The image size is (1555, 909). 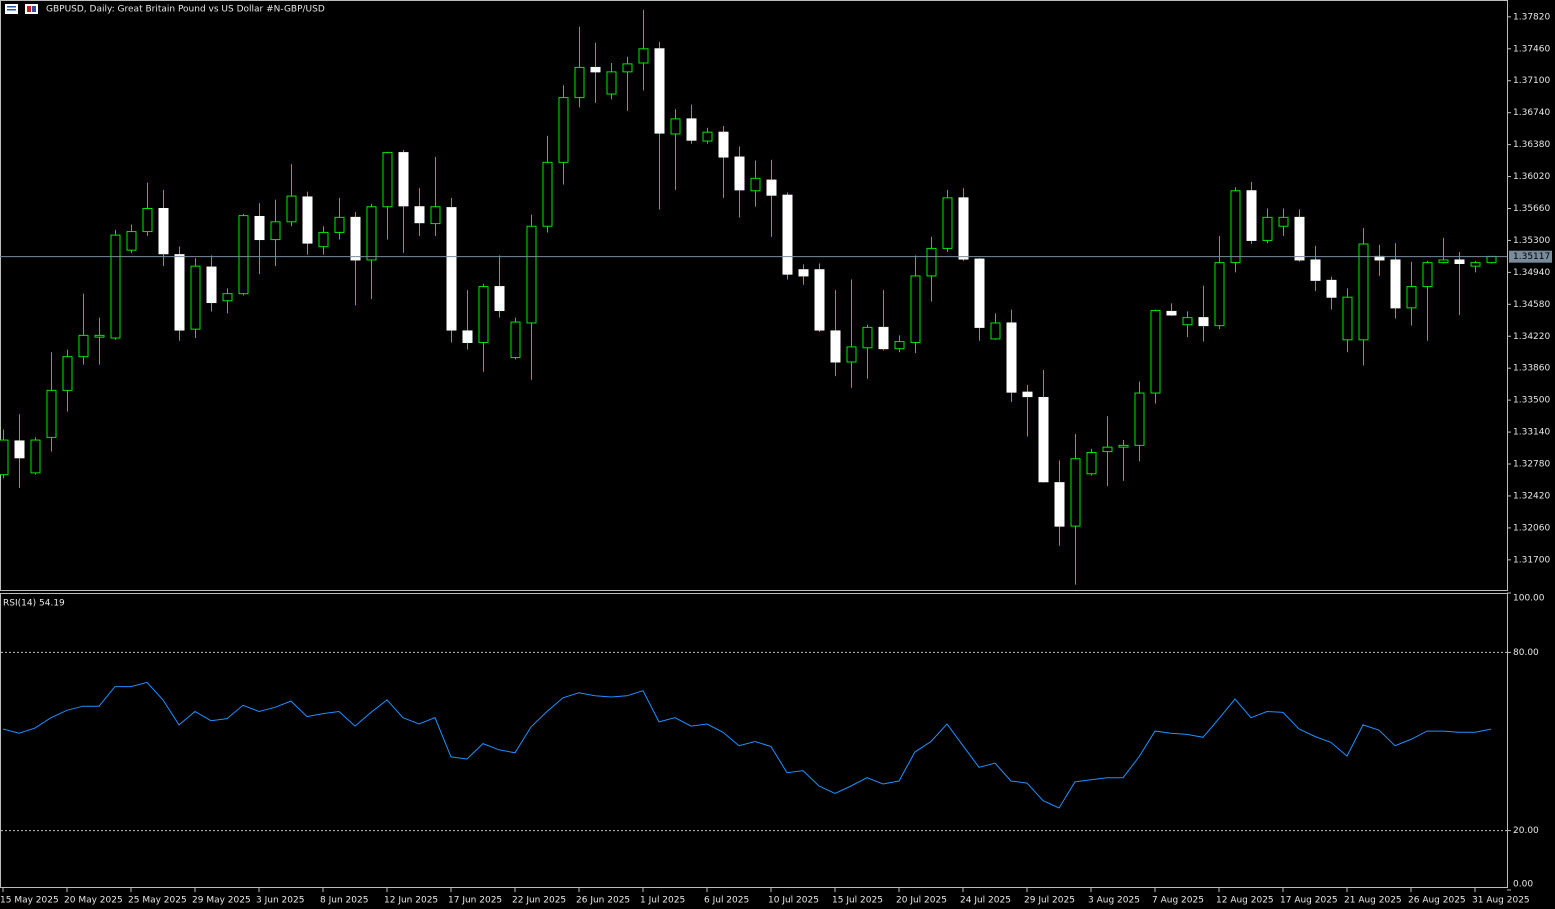 I want to click on x-tick-label: 8 Jun 2025, so click(x=344, y=901).